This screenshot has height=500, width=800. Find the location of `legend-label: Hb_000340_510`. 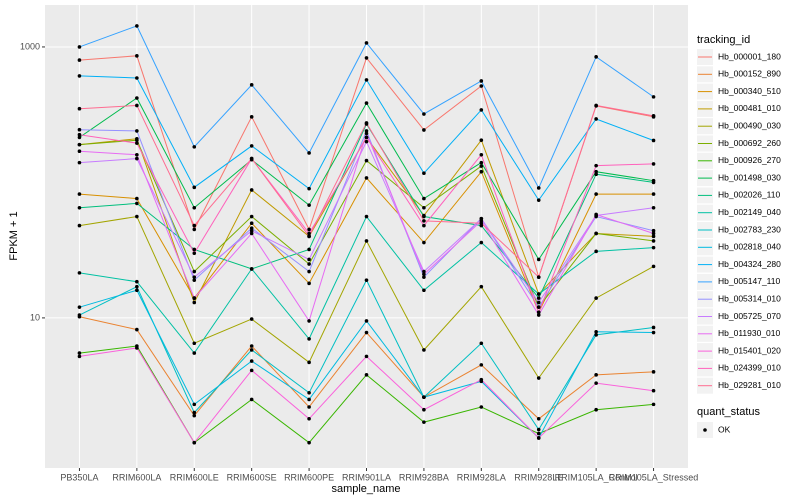

legend-label: Hb_000340_510 is located at coordinates (749, 91).